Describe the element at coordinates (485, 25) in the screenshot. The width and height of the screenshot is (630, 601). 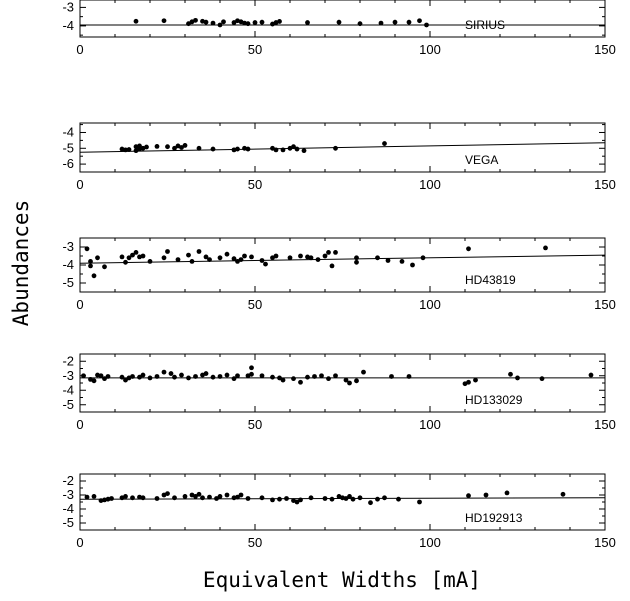
I see `star-label: SIRIUS` at that location.